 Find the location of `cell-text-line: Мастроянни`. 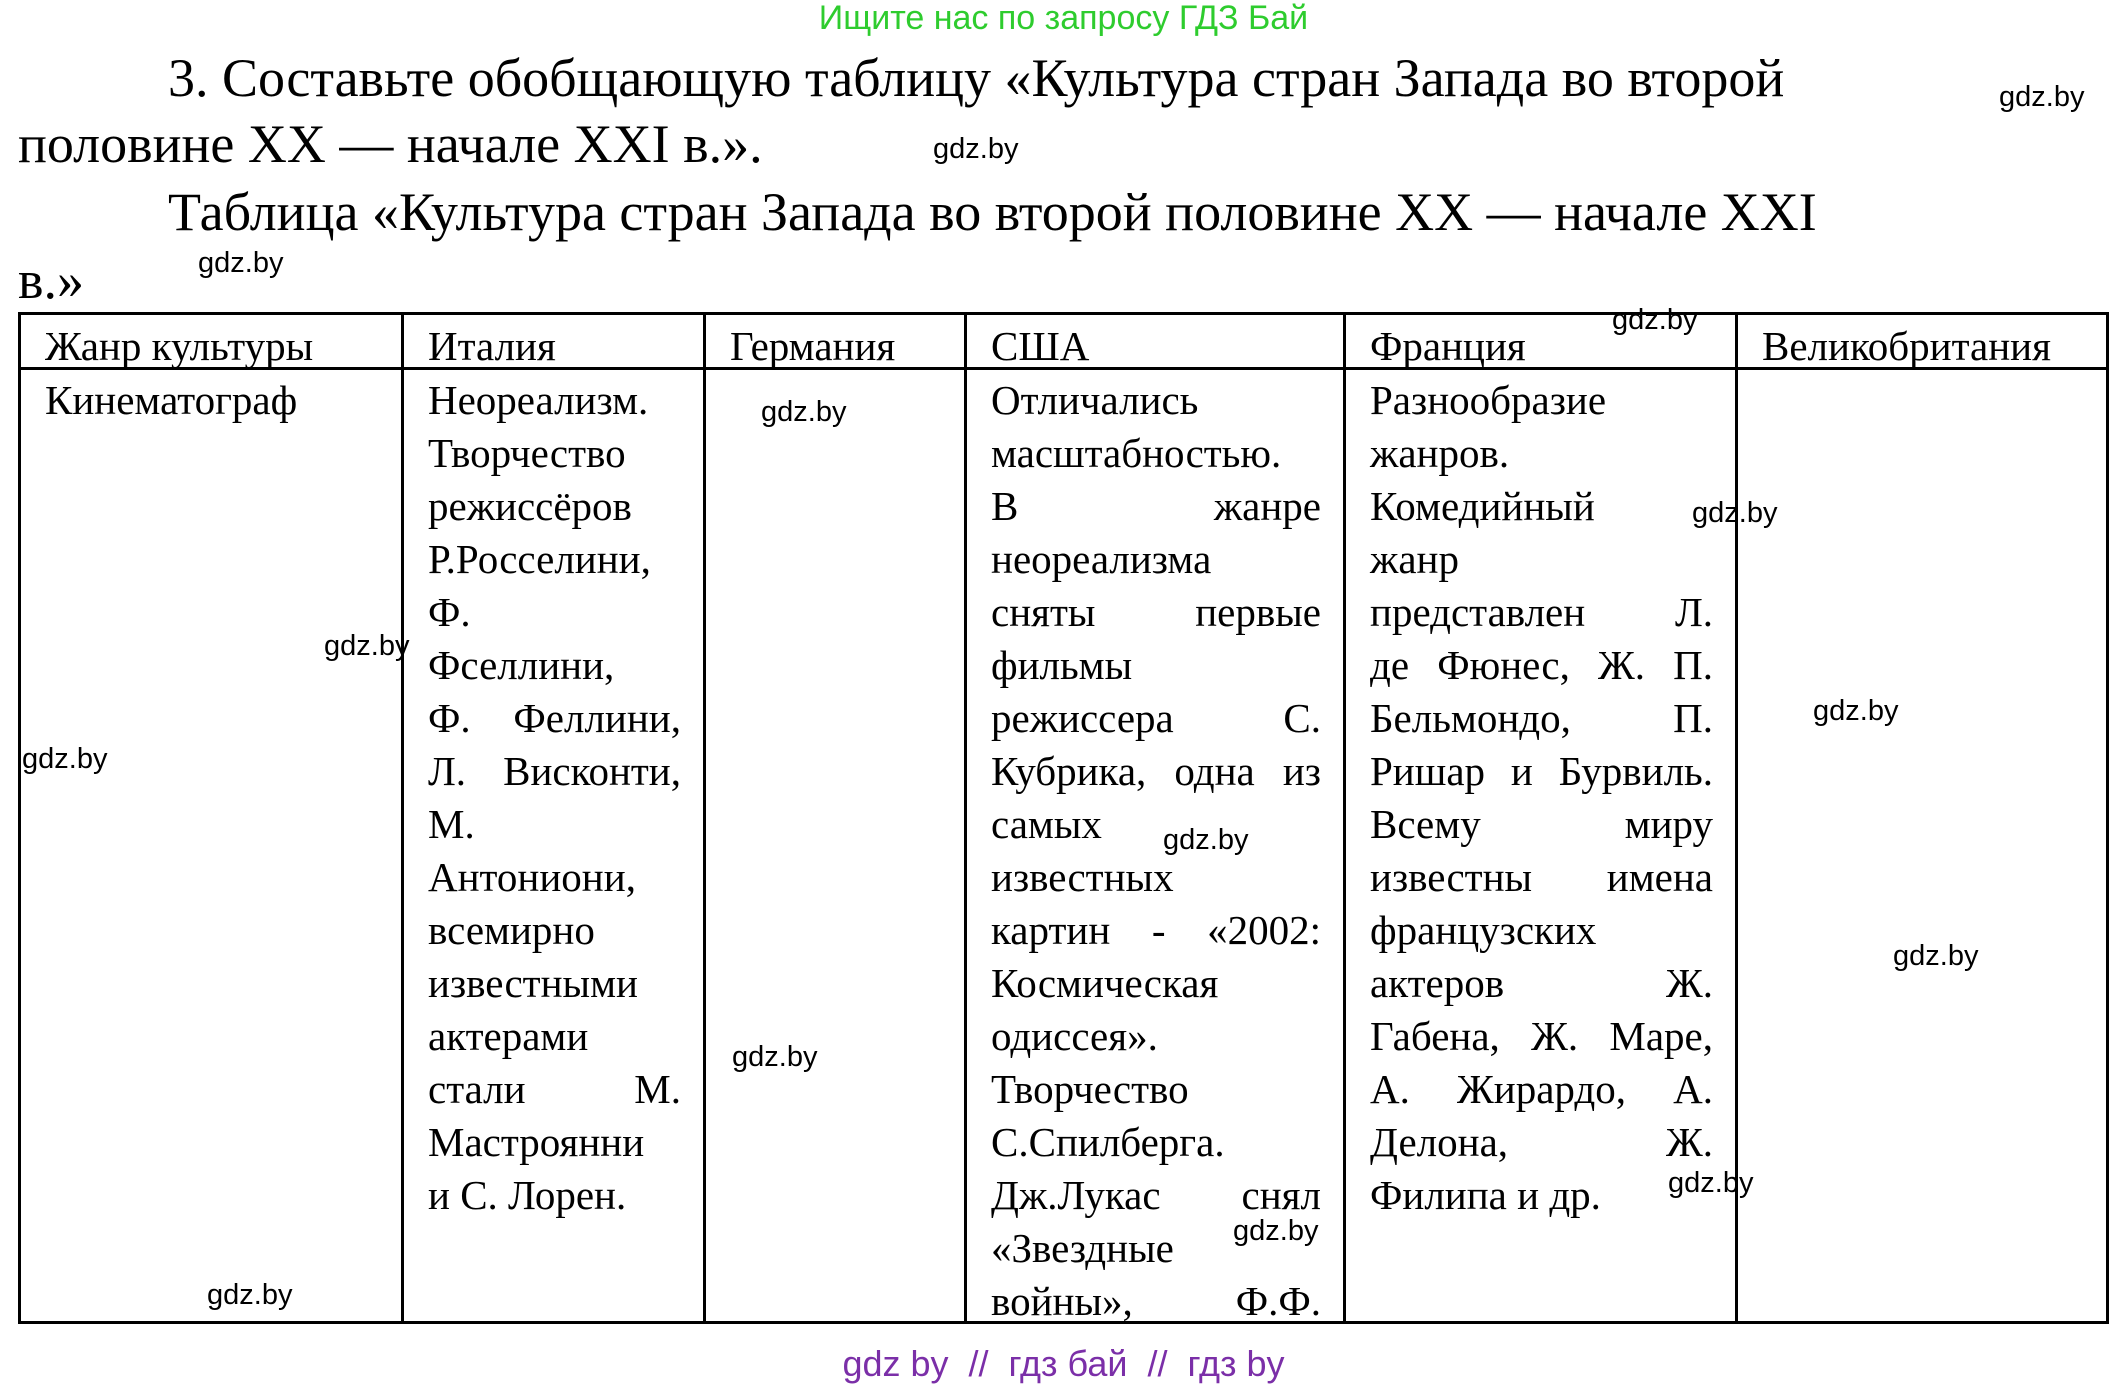

cell-text-line: Мастроянни is located at coordinates (536, 1142).